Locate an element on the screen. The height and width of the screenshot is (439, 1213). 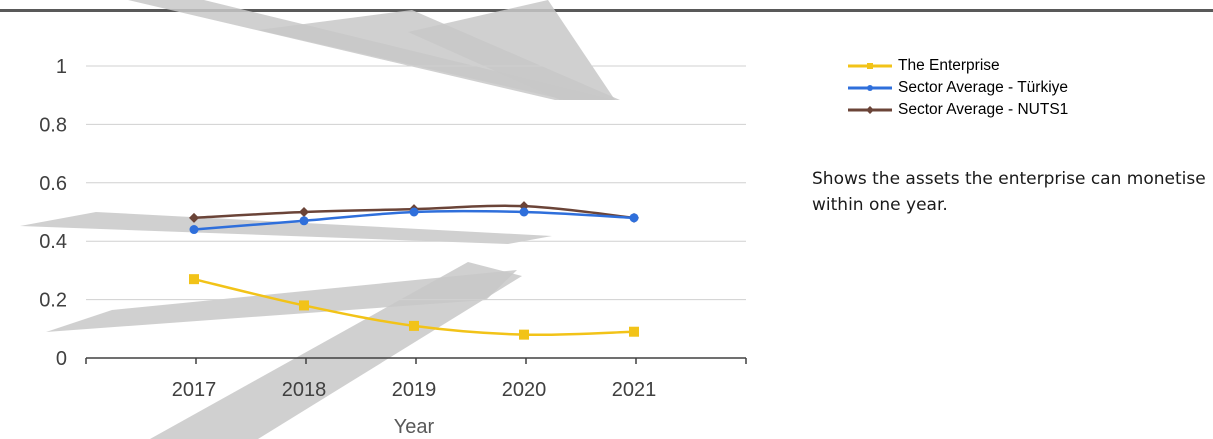
legend-label: The Enterprise is located at coordinates (949, 65).